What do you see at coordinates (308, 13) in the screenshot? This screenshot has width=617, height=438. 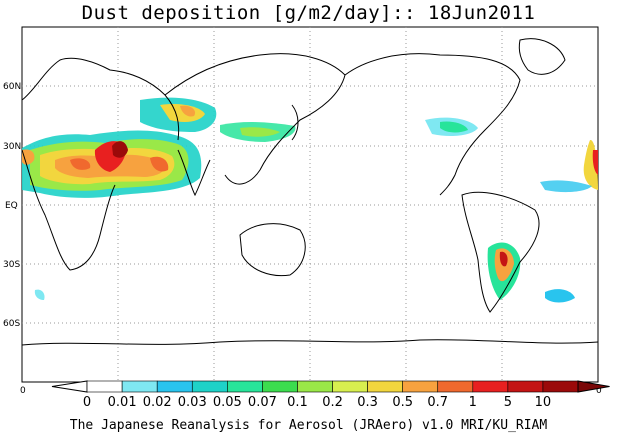 I see `map-title: Dust deposition [g/m2/day]:: 18Jun2011` at bounding box center [308, 13].